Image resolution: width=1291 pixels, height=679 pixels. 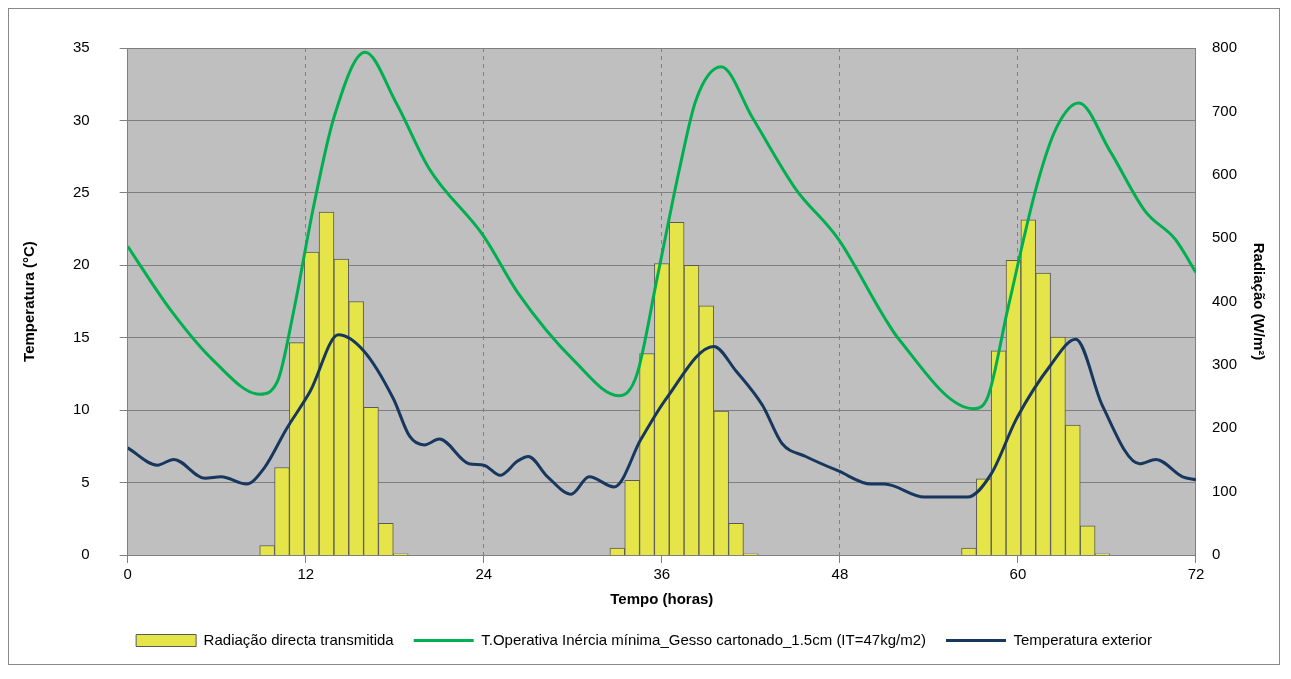 I want to click on y-tick-label: 5, so click(x=85, y=481).